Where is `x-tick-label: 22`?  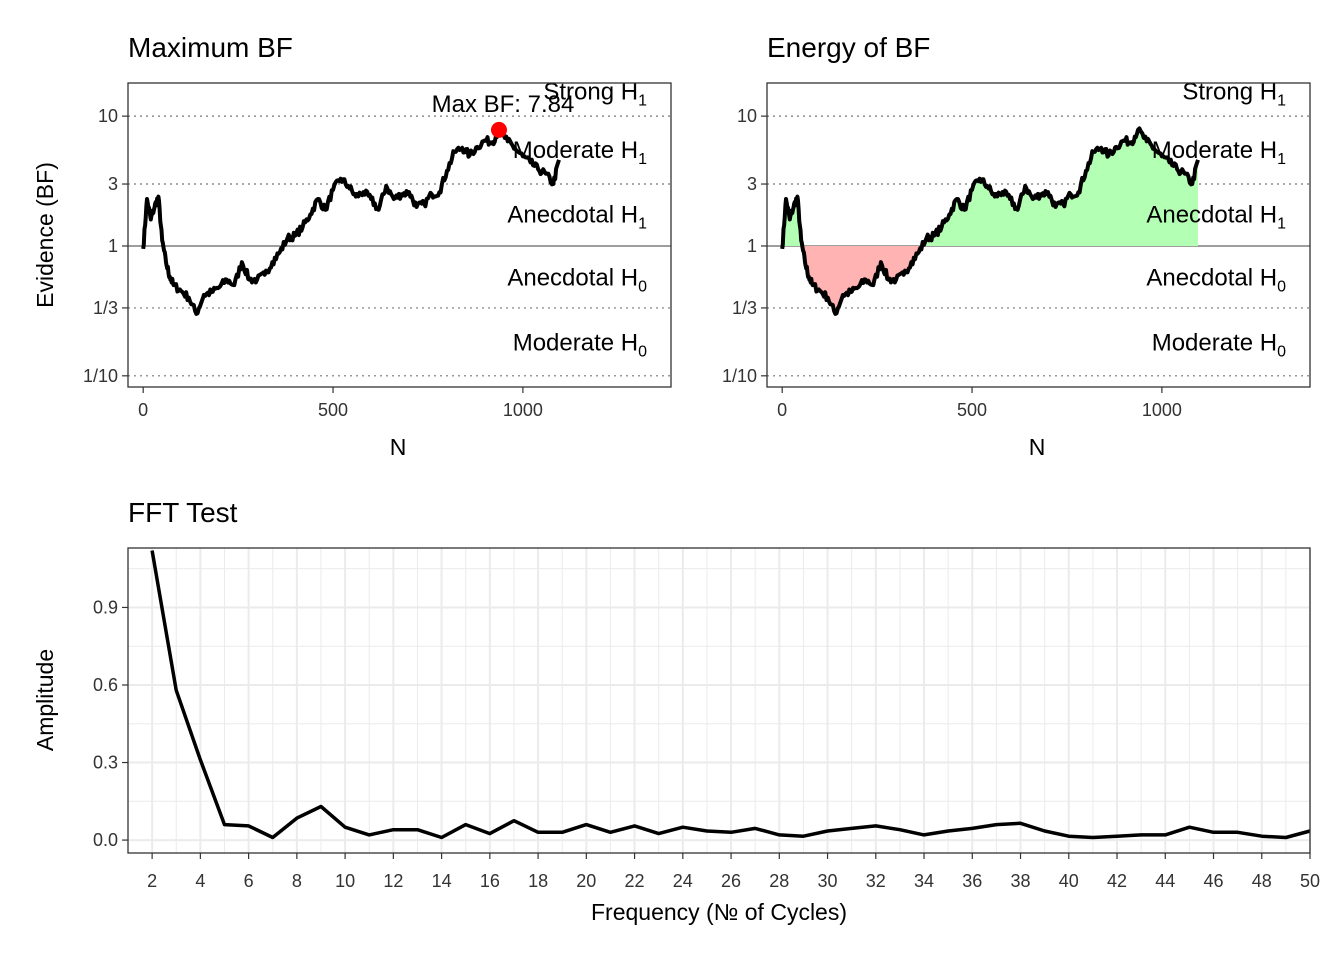 x-tick-label: 22 is located at coordinates (635, 881).